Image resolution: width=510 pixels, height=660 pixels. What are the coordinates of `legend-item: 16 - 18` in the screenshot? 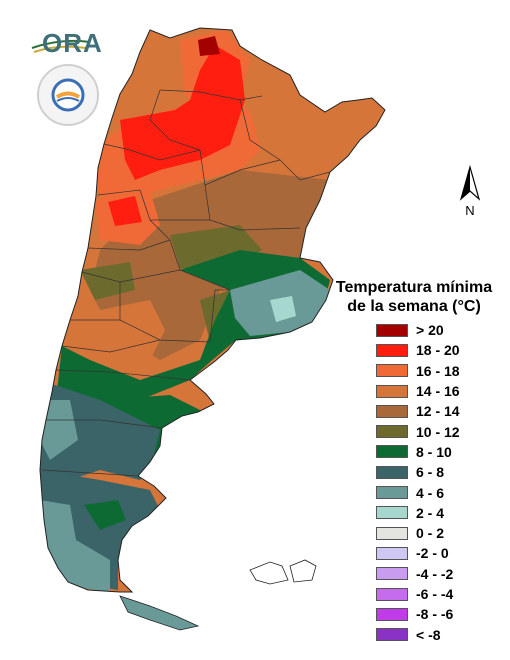 It's located at (436, 371).